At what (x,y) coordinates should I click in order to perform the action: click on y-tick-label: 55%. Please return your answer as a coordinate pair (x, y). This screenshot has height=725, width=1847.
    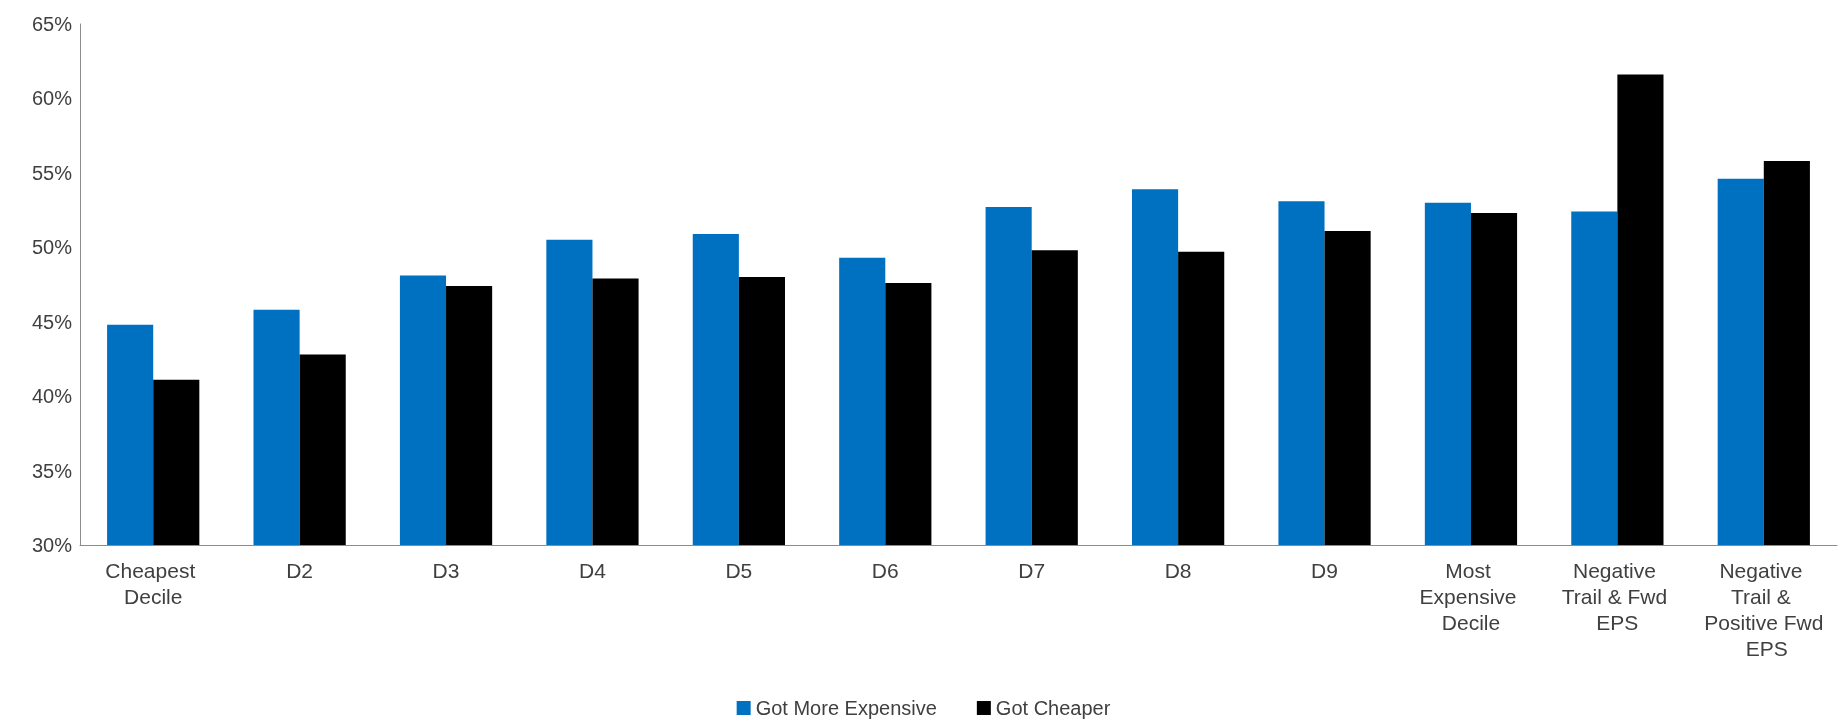
    Looking at the image, I should click on (52, 172).